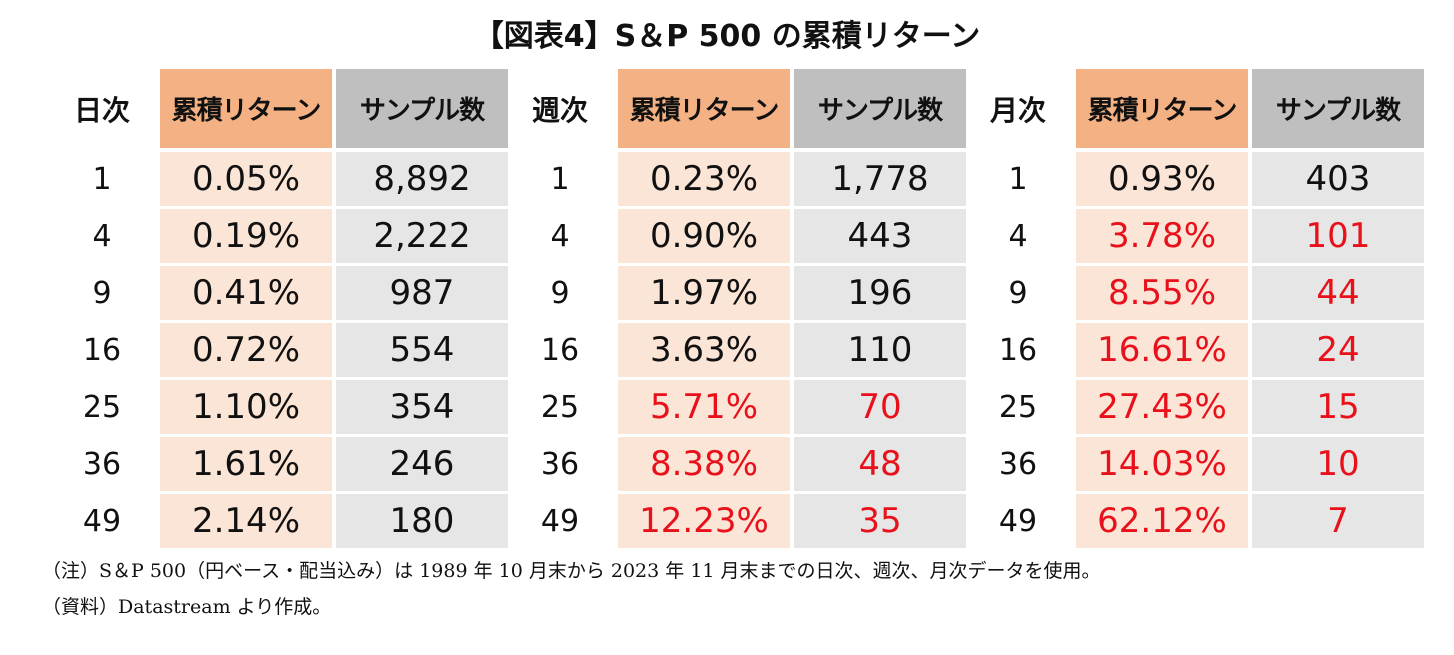  Describe the element at coordinates (1162, 350) in the screenshot. I see `cell-return: 16.61%` at that location.